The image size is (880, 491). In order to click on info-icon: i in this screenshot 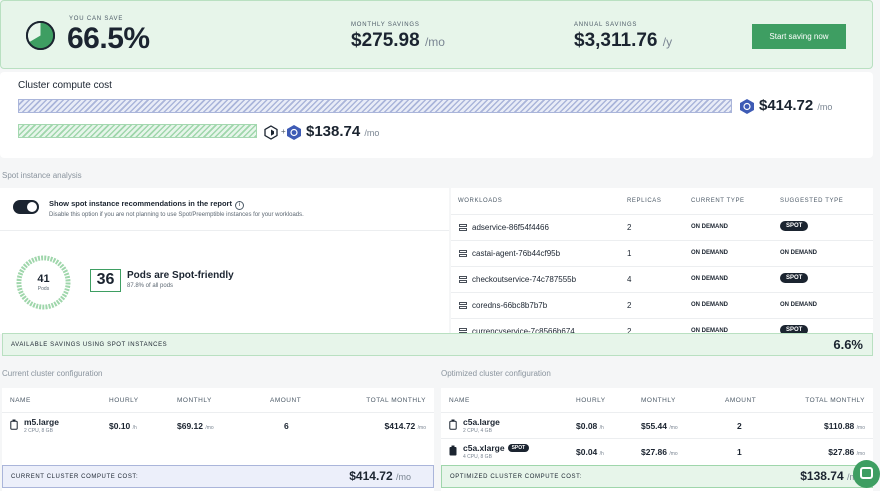, I will do `click(239, 205)`.